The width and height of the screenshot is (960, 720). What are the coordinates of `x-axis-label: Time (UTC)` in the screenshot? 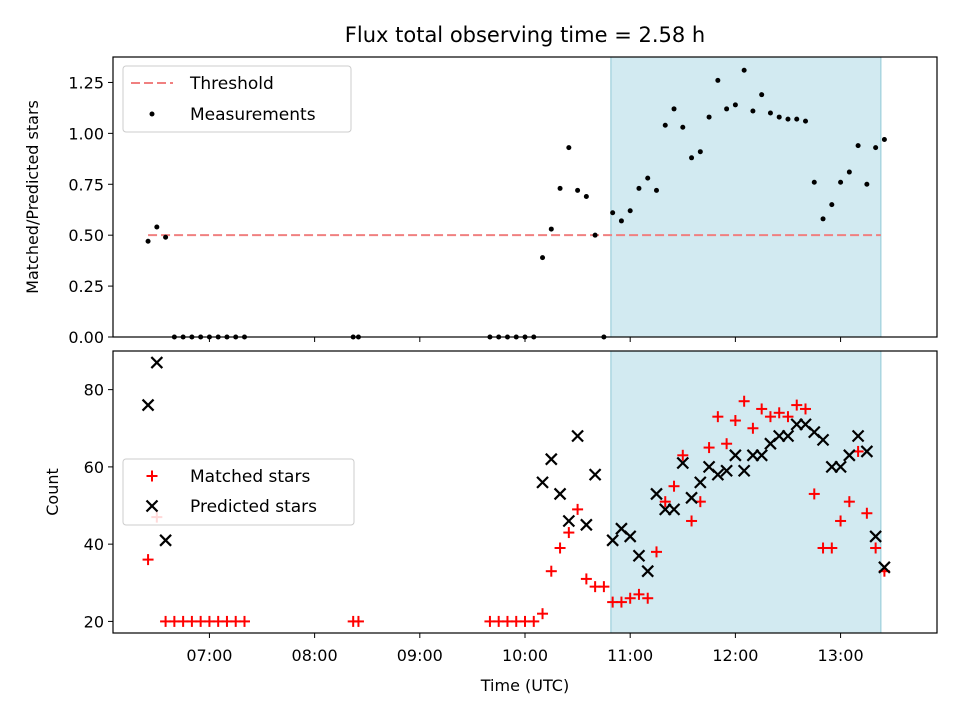 It's located at (524, 685).